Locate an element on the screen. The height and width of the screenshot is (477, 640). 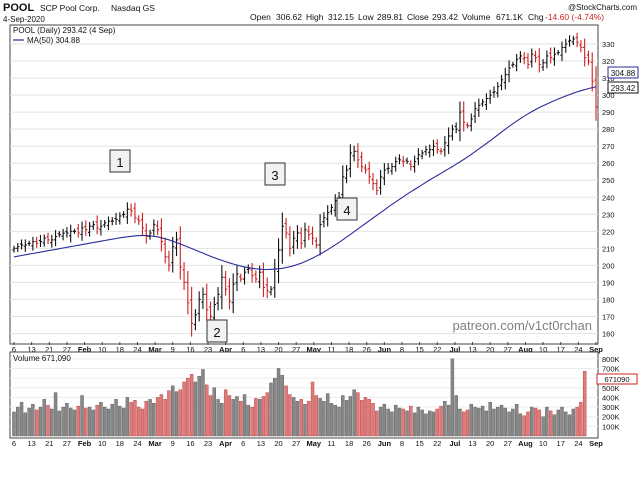
price-tick-label: 270 is located at coordinates (608, 146).